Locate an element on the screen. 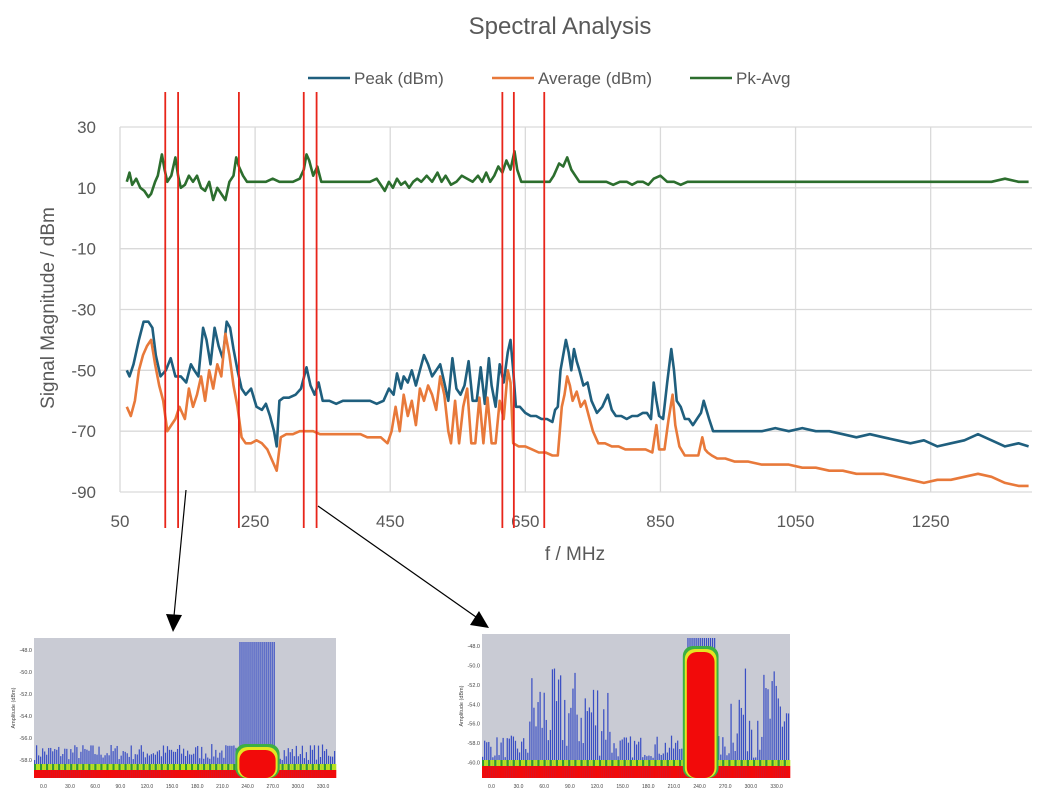  inset-y-tick-label: -56.0 is located at coordinates (25, 739).